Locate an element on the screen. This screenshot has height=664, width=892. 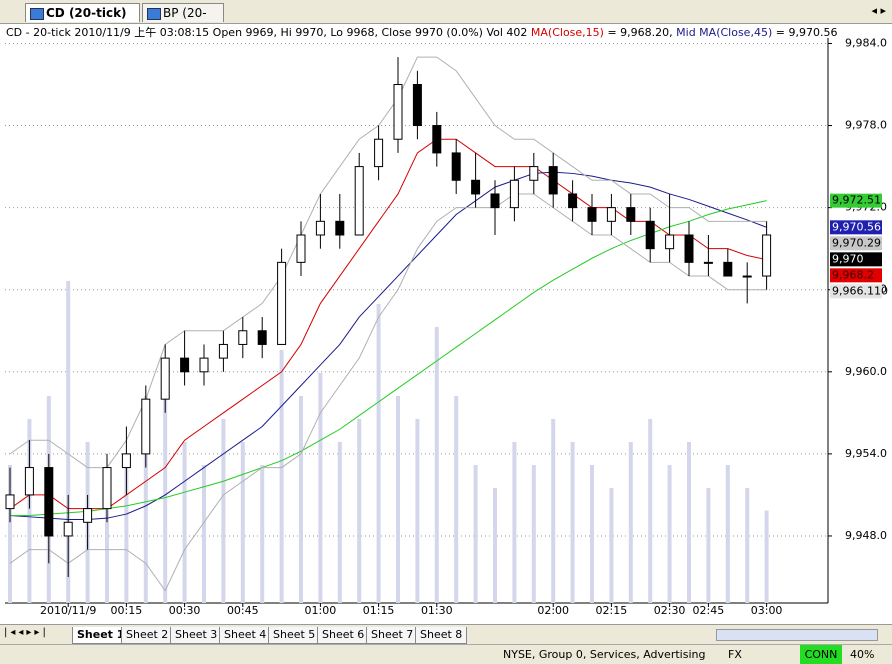
x-tick-label: 01:00 is located at coordinates (321, 610).